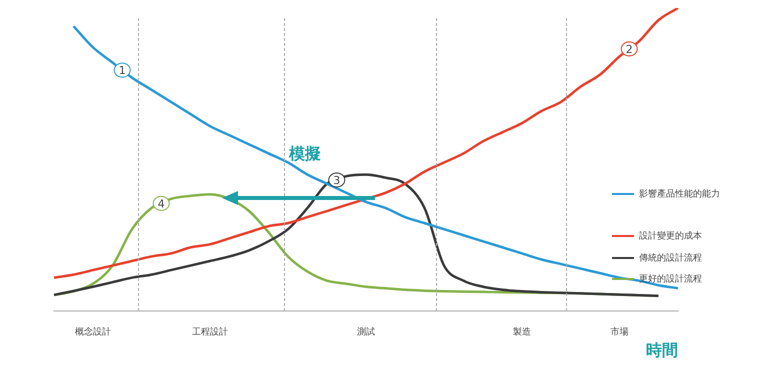 Image resolution: width=759 pixels, height=373 pixels. Describe the element at coordinates (336, 180) in the screenshot. I see `annotation: 3` at that location.